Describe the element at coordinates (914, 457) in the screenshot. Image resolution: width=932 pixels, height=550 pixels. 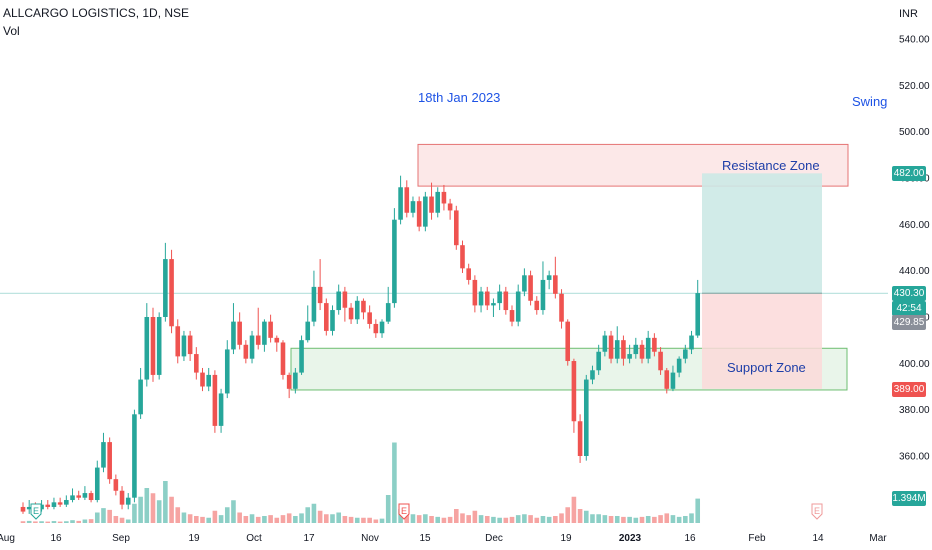
I see `y-axis-tick-label: 360.00` at that location.